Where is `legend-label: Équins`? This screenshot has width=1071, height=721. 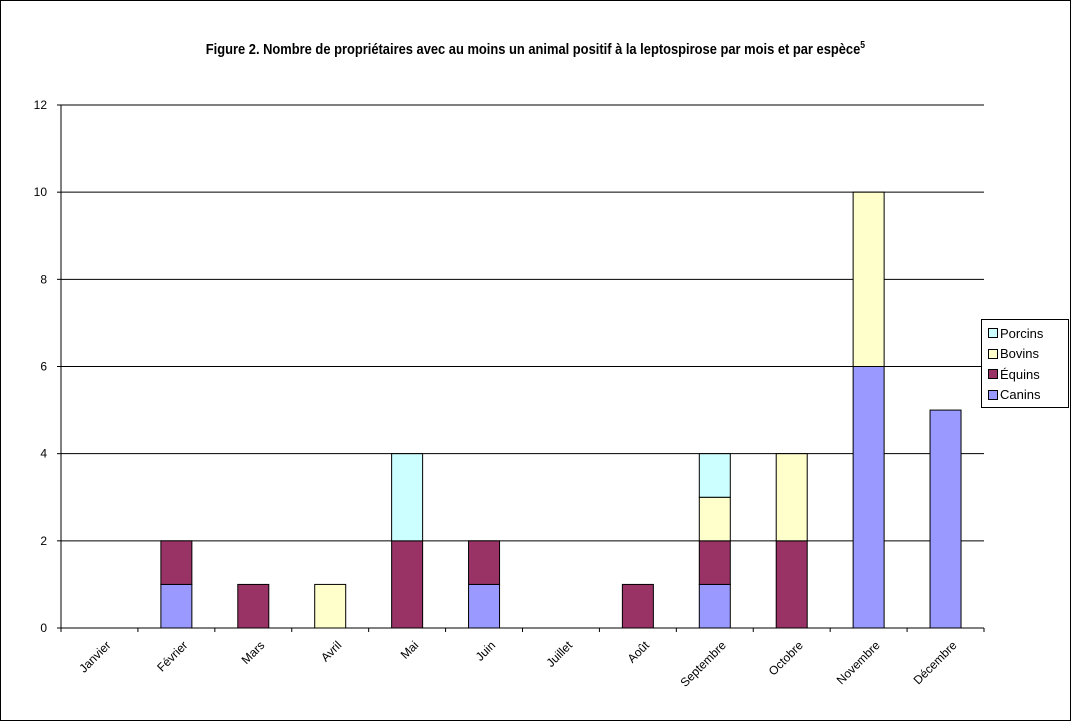
legend-label: Équins is located at coordinates (1020, 374).